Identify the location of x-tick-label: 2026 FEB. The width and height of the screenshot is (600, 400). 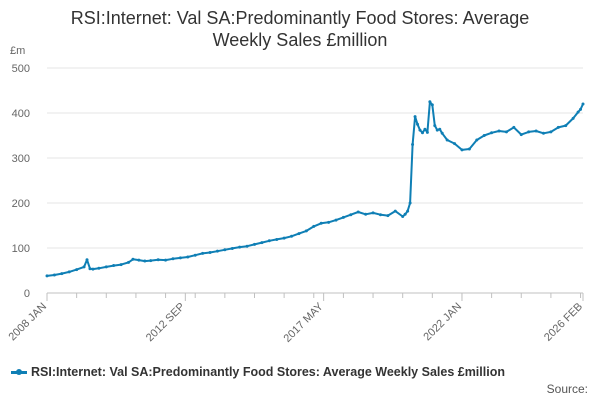
(563, 322).